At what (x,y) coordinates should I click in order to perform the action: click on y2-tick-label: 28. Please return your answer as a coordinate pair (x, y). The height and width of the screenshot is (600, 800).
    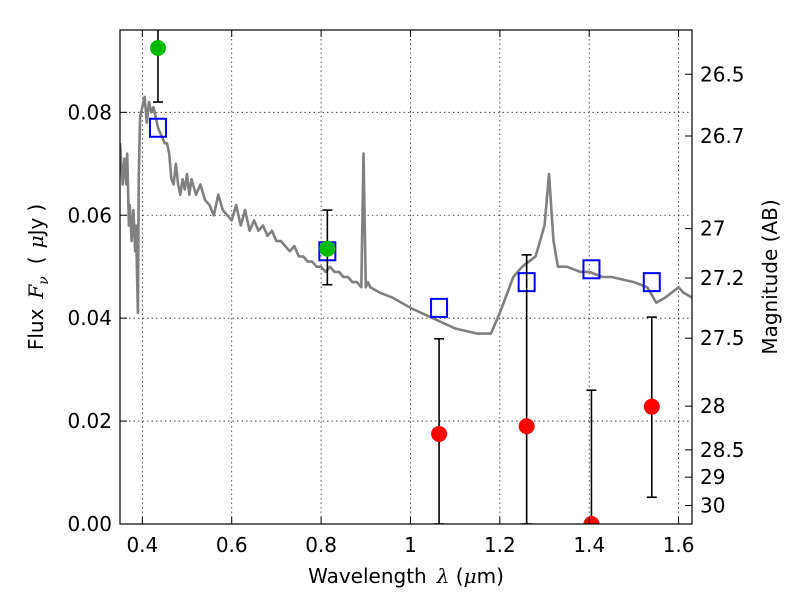
    Looking at the image, I should click on (712, 406).